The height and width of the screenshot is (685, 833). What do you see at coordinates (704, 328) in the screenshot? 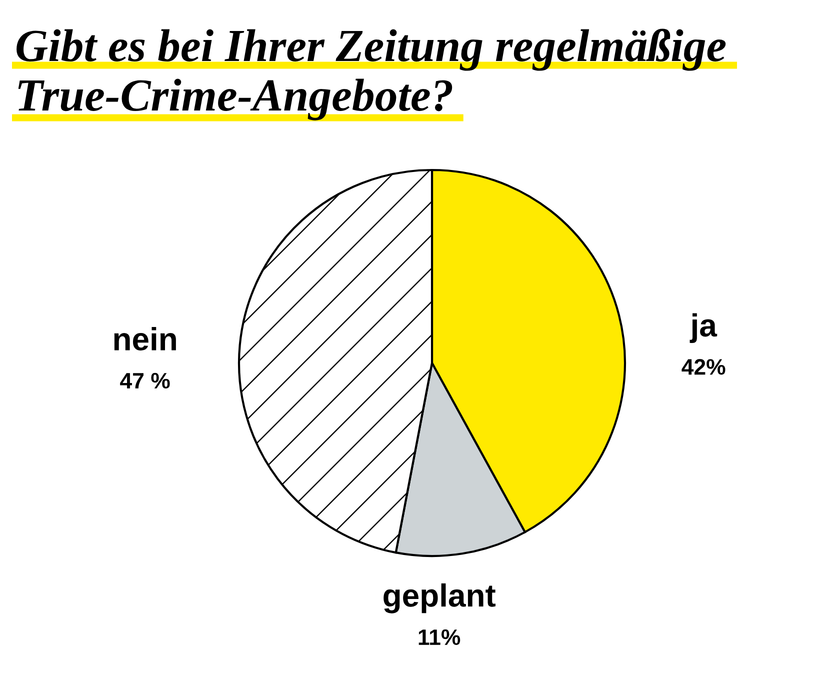
I see `slice-label: ja` at bounding box center [704, 328].